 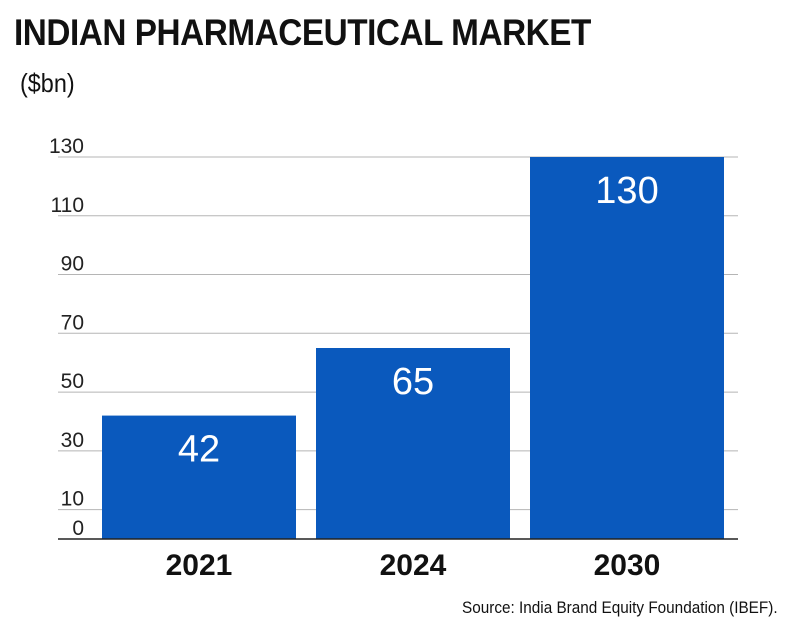 What do you see at coordinates (47, 83) in the screenshot?
I see `unit-label: ($bn)` at bounding box center [47, 83].